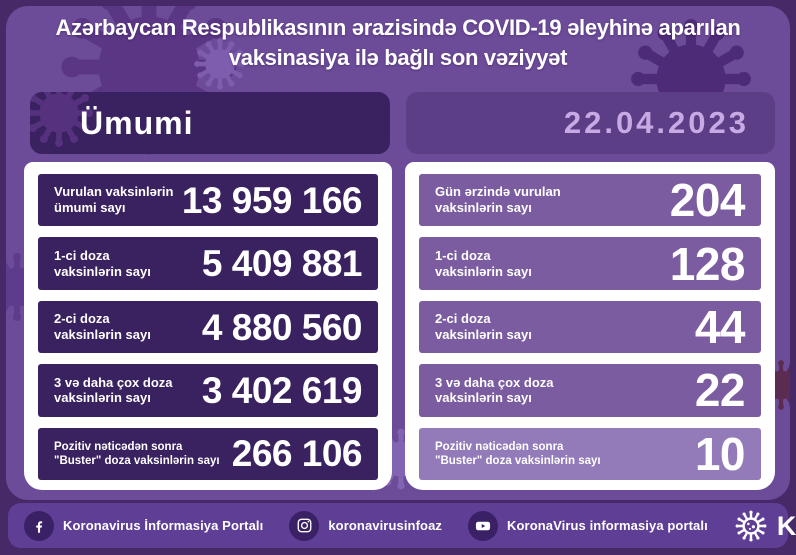 The height and width of the screenshot is (555, 796). Describe the element at coordinates (282, 264) in the screenshot. I see `stat-value: 5 409 881` at that location.